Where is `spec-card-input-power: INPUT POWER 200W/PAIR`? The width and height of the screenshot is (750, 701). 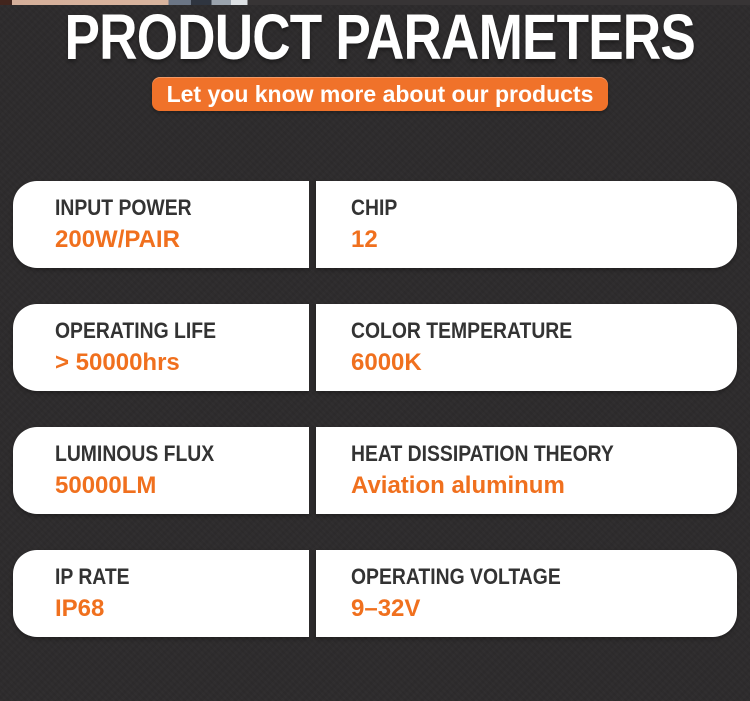
spec-card-input-power: INPUT POWER 200W/PAIR is located at coordinates (161, 224).